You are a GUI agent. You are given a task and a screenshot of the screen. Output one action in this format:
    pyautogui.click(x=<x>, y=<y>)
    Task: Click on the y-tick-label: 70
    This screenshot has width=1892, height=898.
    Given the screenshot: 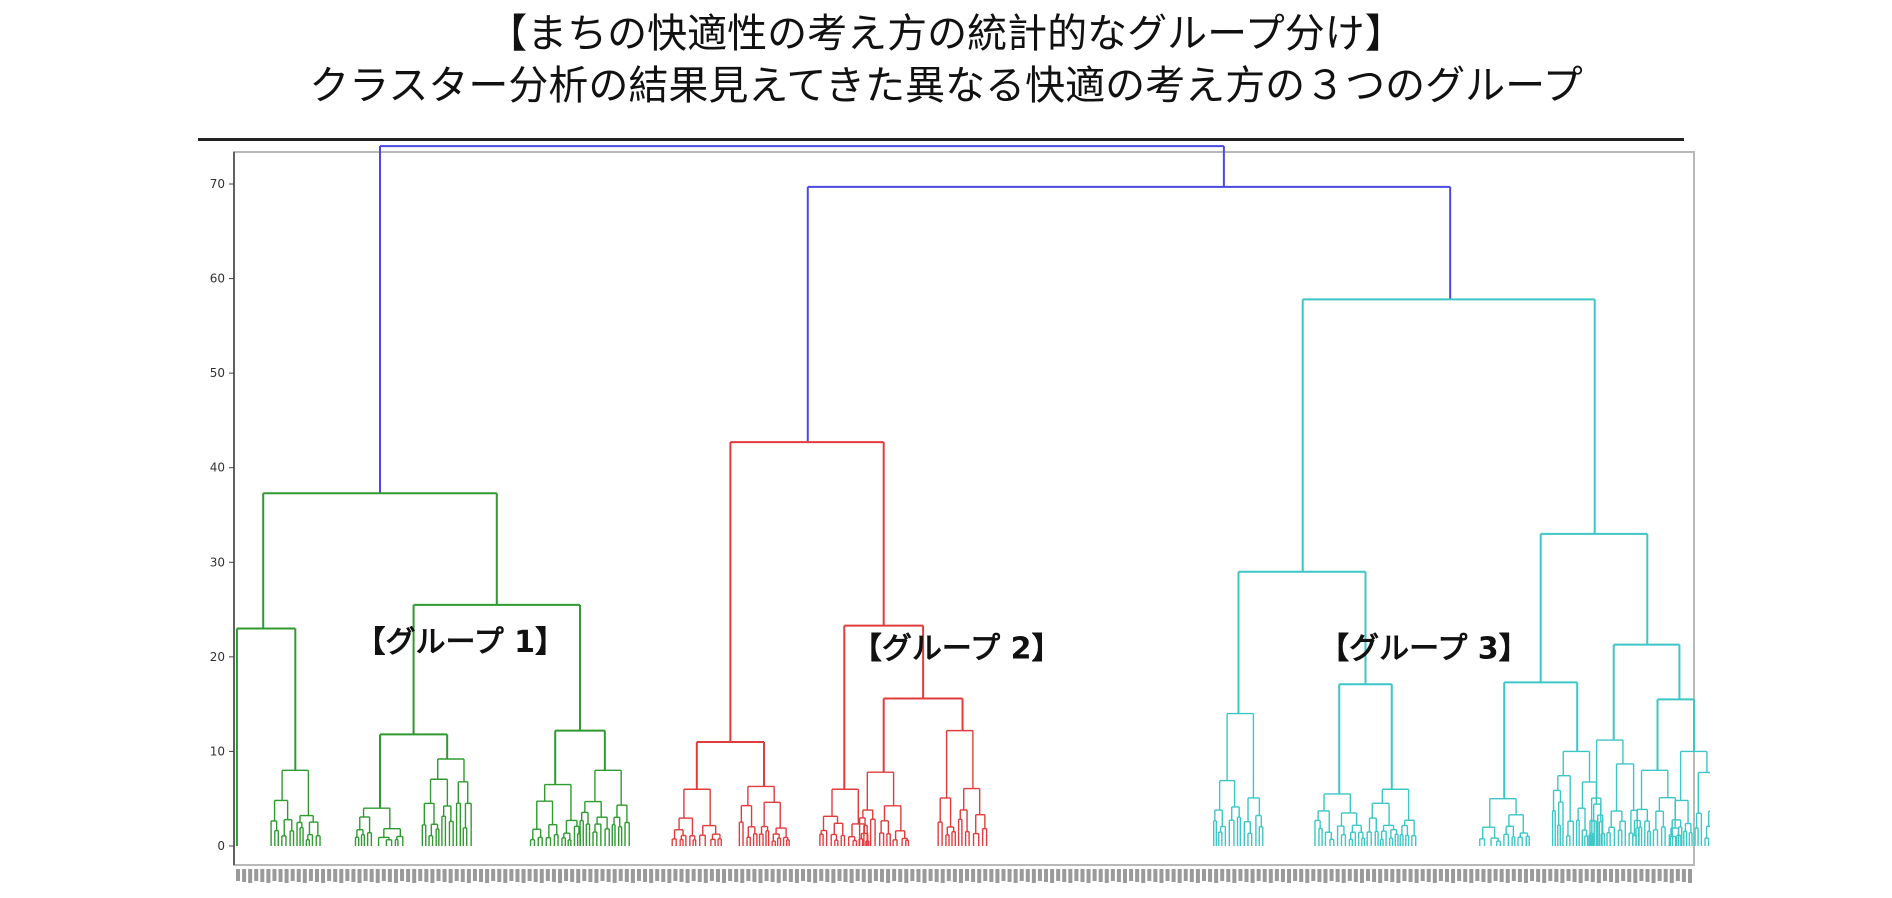 What is the action you would take?
    pyautogui.click(x=217, y=184)
    